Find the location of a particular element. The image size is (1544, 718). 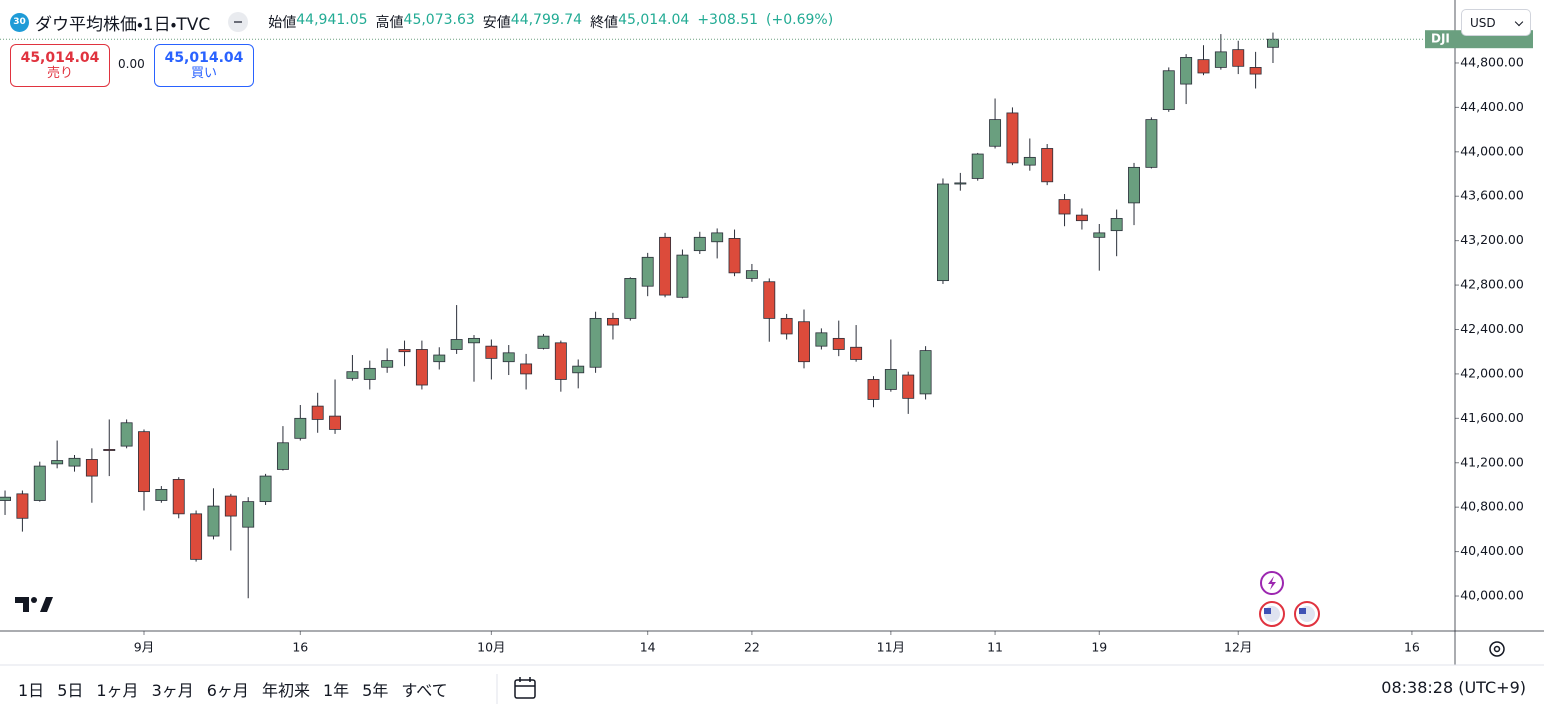

range-button: 1日 is located at coordinates (31, 690).